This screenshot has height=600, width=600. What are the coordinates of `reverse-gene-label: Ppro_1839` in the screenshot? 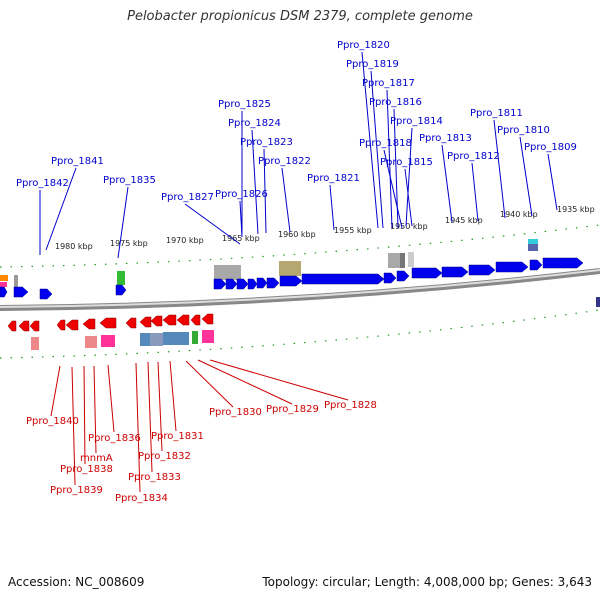 It's located at (76, 490).